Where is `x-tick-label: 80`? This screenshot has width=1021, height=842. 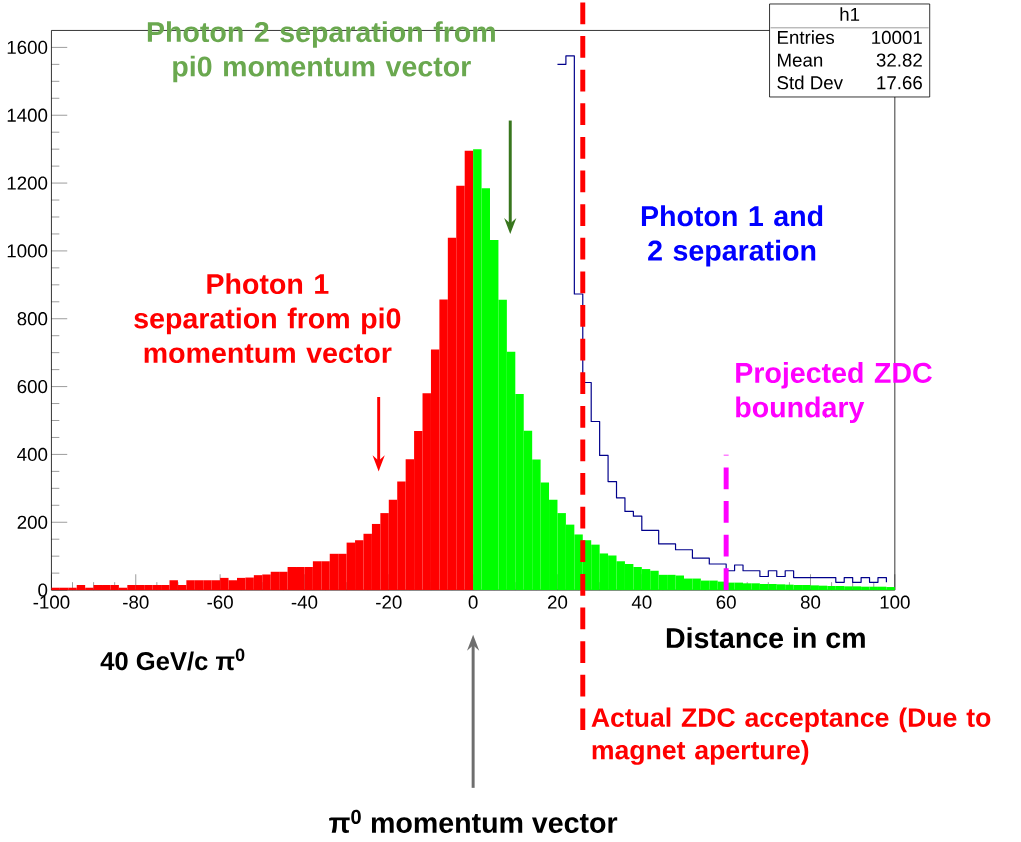 x-tick-label: 80 is located at coordinates (810, 602).